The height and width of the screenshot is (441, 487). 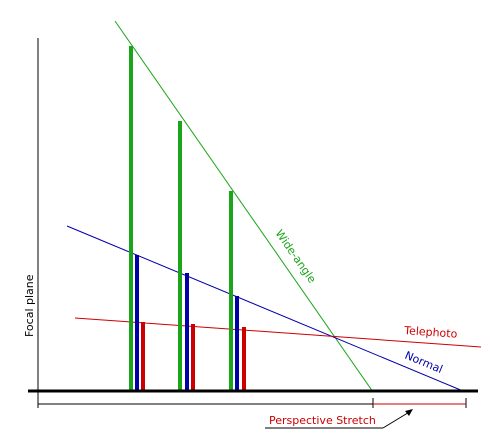 I want to click on perspective-stretch-label: Perspective Stretch, so click(x=322, y=420).